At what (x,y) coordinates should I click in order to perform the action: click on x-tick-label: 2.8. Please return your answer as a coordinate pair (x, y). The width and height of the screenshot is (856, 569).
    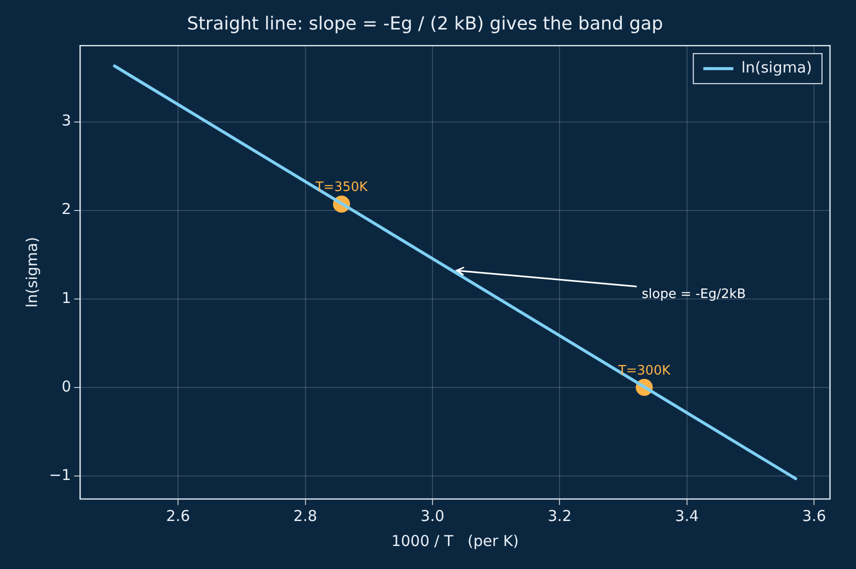
    Looking at the image, I should click on (305, 515).